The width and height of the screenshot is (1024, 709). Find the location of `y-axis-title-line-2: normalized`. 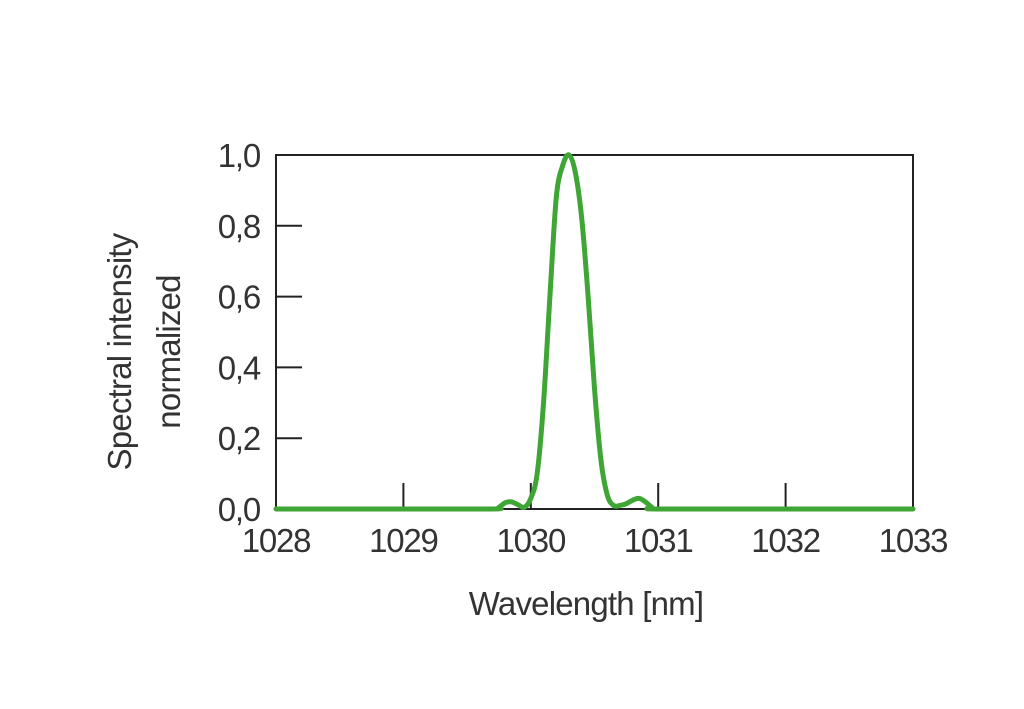

y-axis-title-line-2: normalized is located at coordinates (168, 351).